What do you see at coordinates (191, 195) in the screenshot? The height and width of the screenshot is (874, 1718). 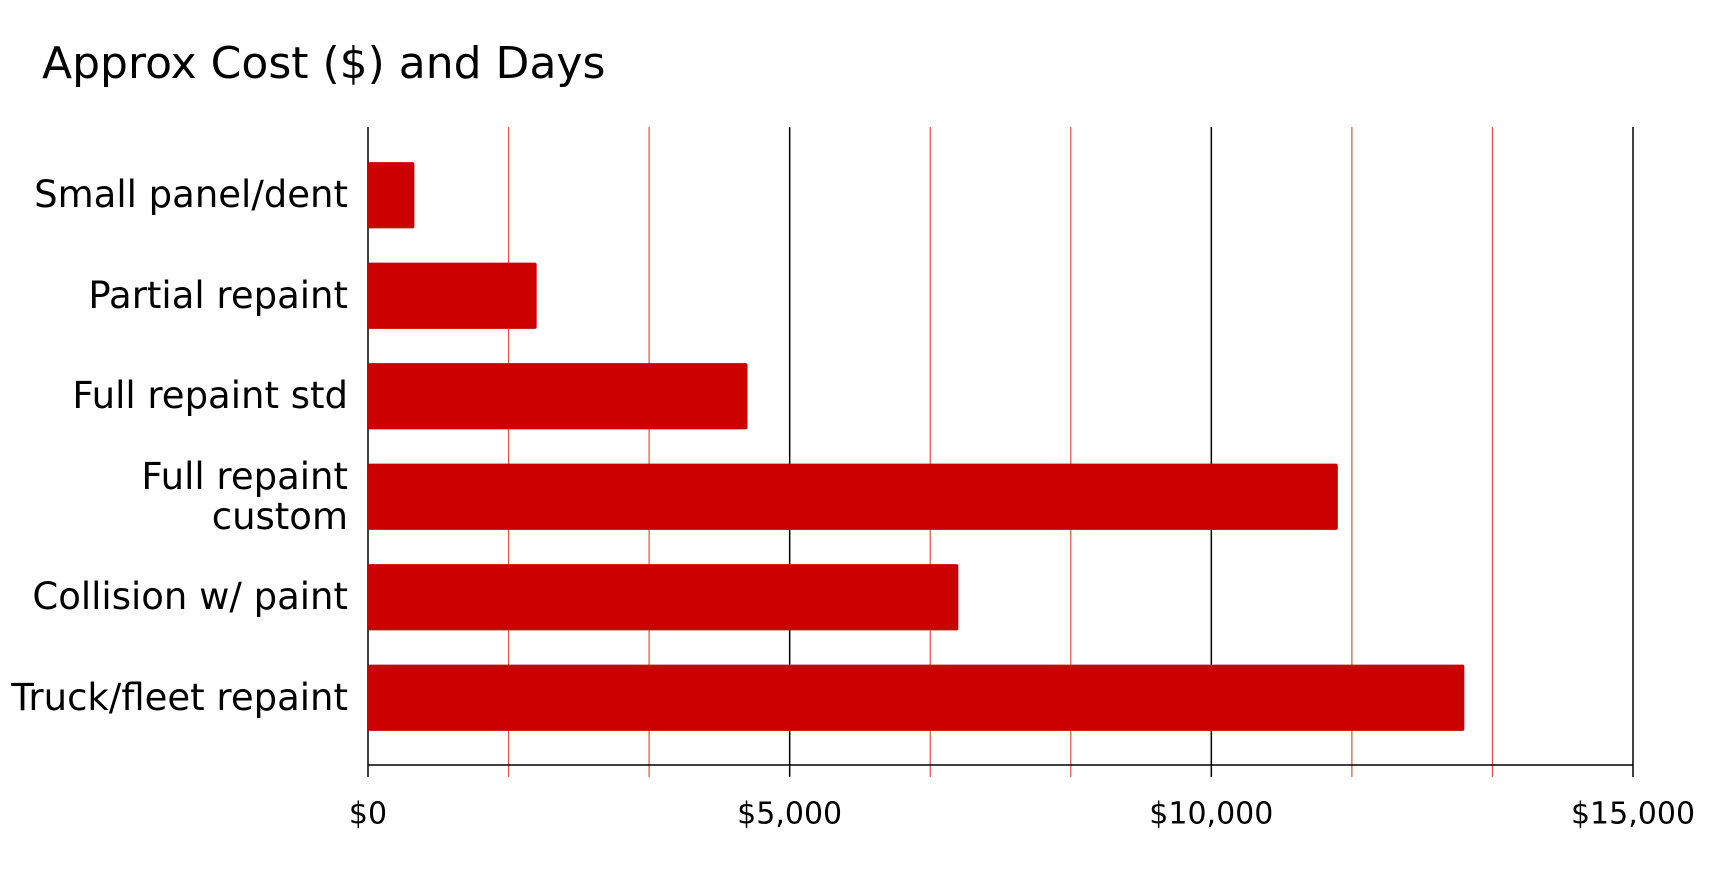 I see `y-tick-label: Small panel/dent` at bounding box center [191, 195].